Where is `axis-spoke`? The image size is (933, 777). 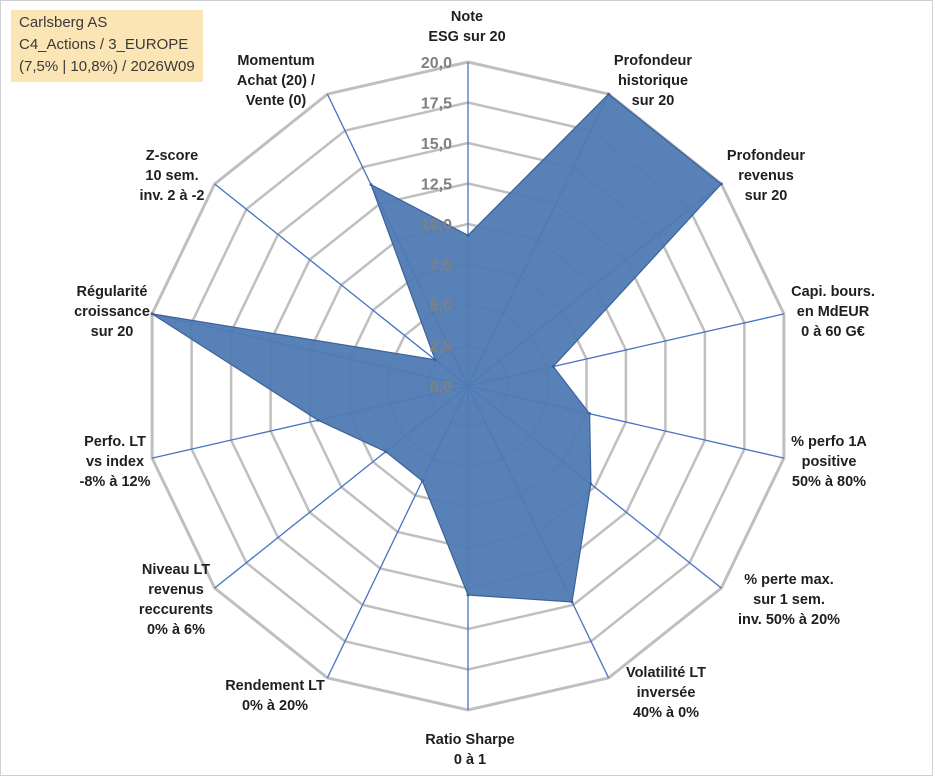
axis-spoke is located at coordinates (341, 285).